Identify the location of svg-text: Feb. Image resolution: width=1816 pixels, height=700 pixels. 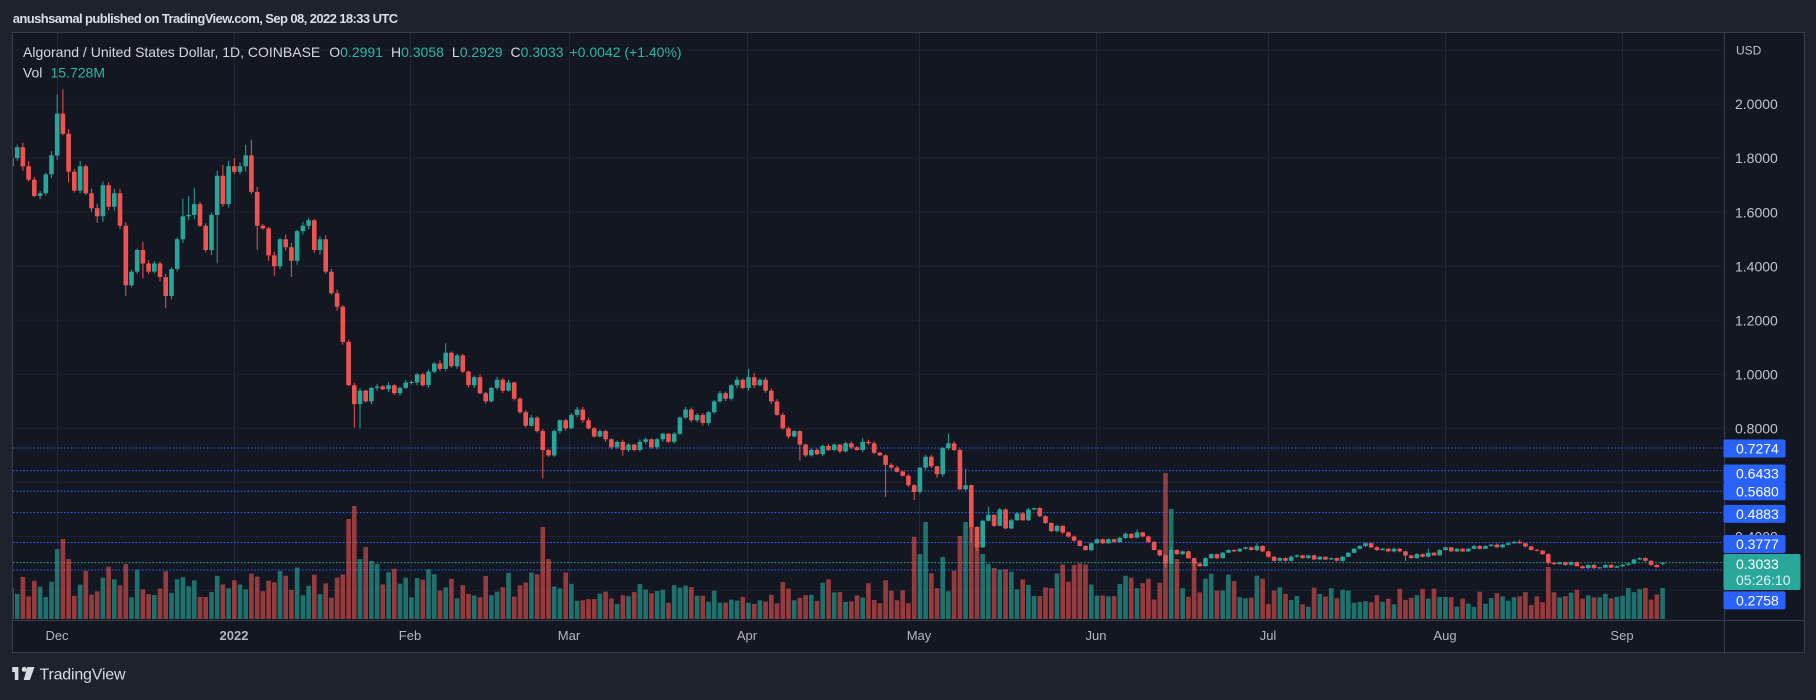
(410, 635).